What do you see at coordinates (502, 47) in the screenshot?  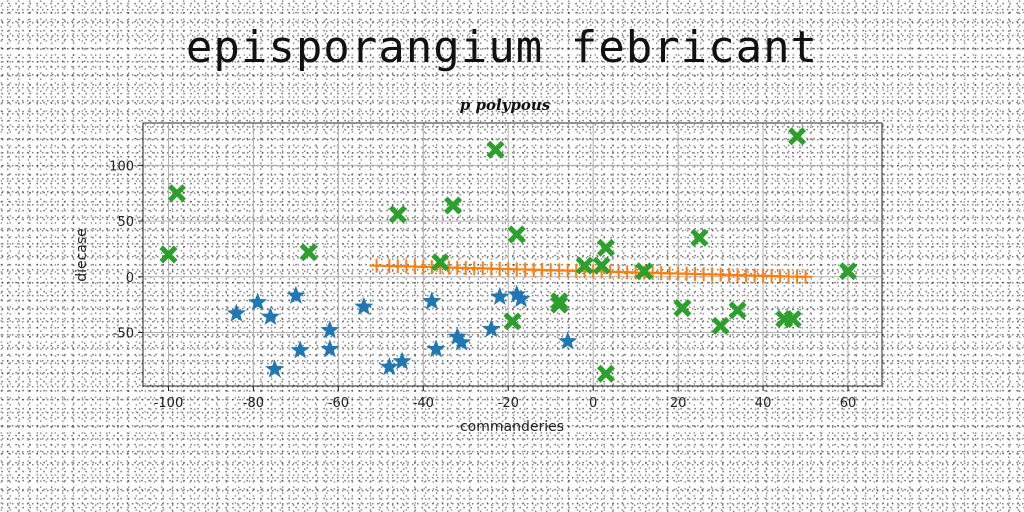 I see `figure-title: episporangium febricant` at bounding box center [502, 47].